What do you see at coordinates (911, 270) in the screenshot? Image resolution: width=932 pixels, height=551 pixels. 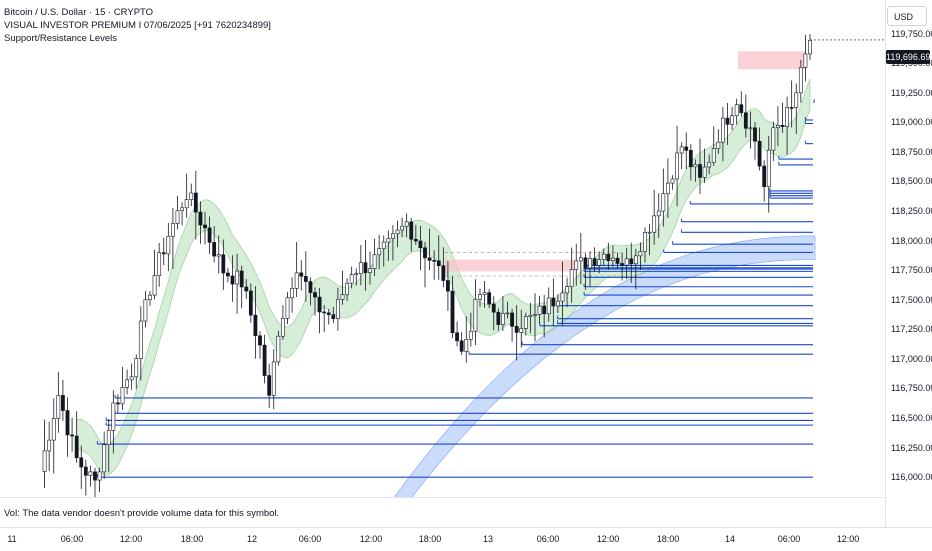 I see `price-tick: 117,750.00` at bounding box center [911, 270].